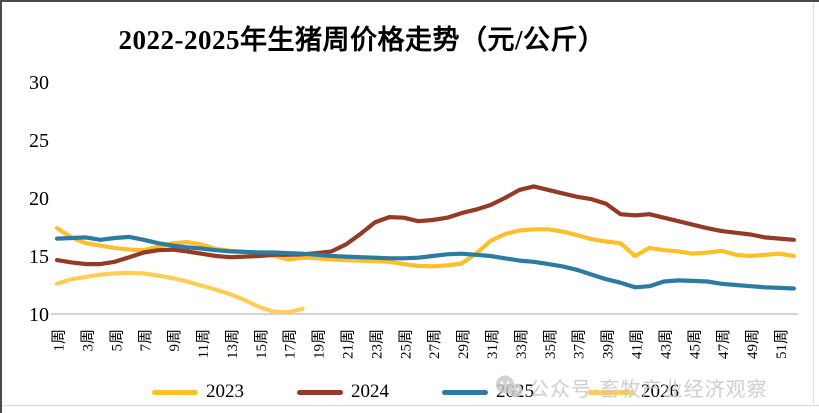 The image size is (819, 413). What do you see at coordinates (87, 340) in the screenshot?
I see `x-tick-label: 3周` at bounding box center [87, 340].